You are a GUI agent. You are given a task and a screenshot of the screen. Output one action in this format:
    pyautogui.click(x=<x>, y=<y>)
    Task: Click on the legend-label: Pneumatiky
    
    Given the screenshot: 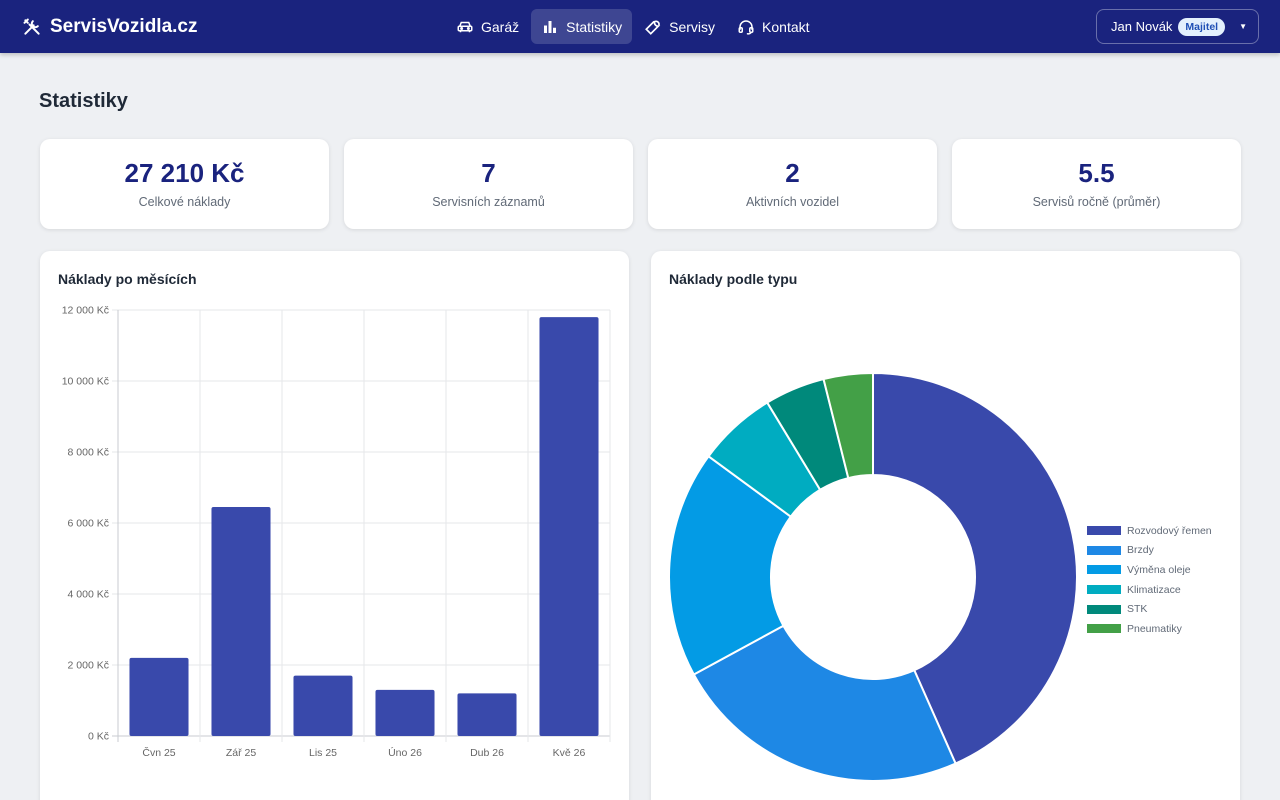 What is the action you would take?
    pyautogui.click(x=1154, y=628)
    